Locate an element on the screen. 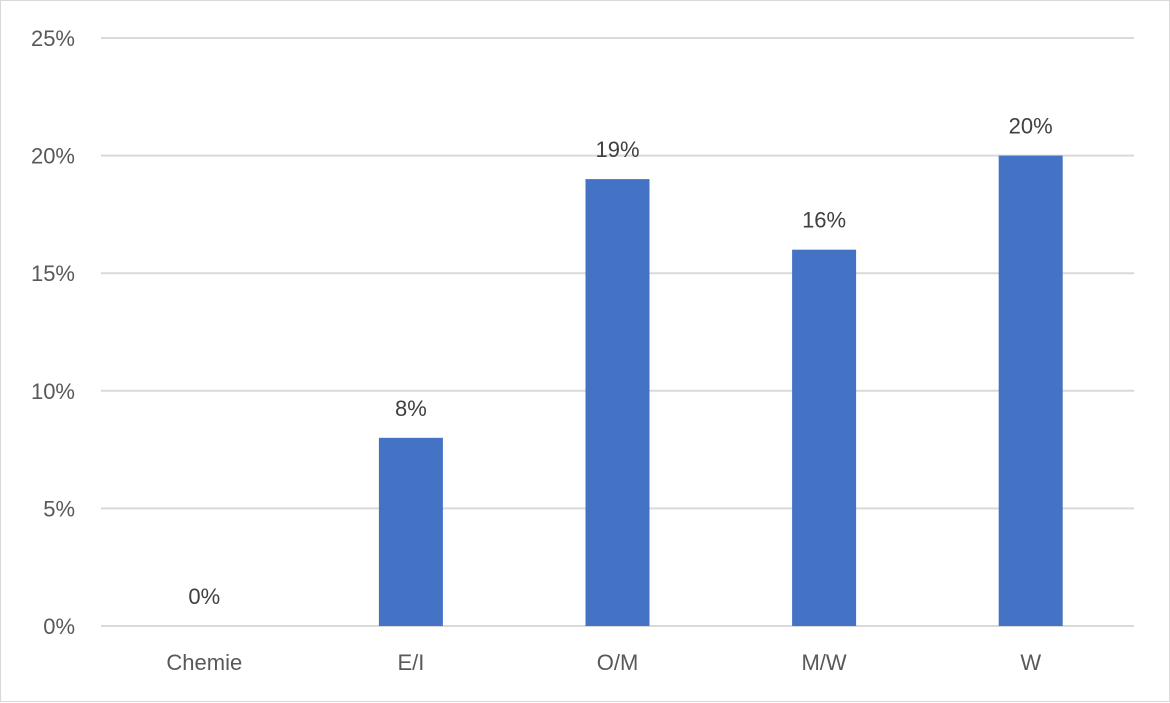  x-tick-label: O/M is located at coordinates (618, 662).